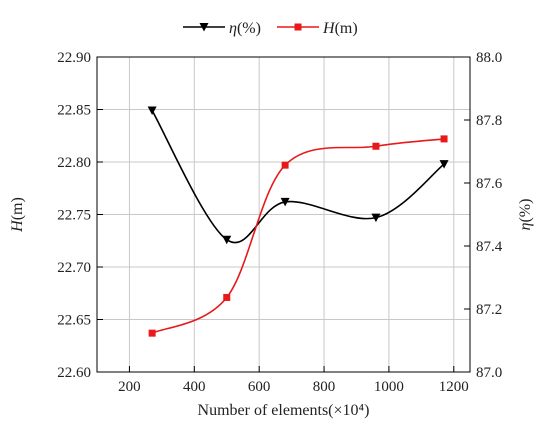 This screenshot has height=431, width=550. I want to click on x-tick-label: 400, so click(194, 387).